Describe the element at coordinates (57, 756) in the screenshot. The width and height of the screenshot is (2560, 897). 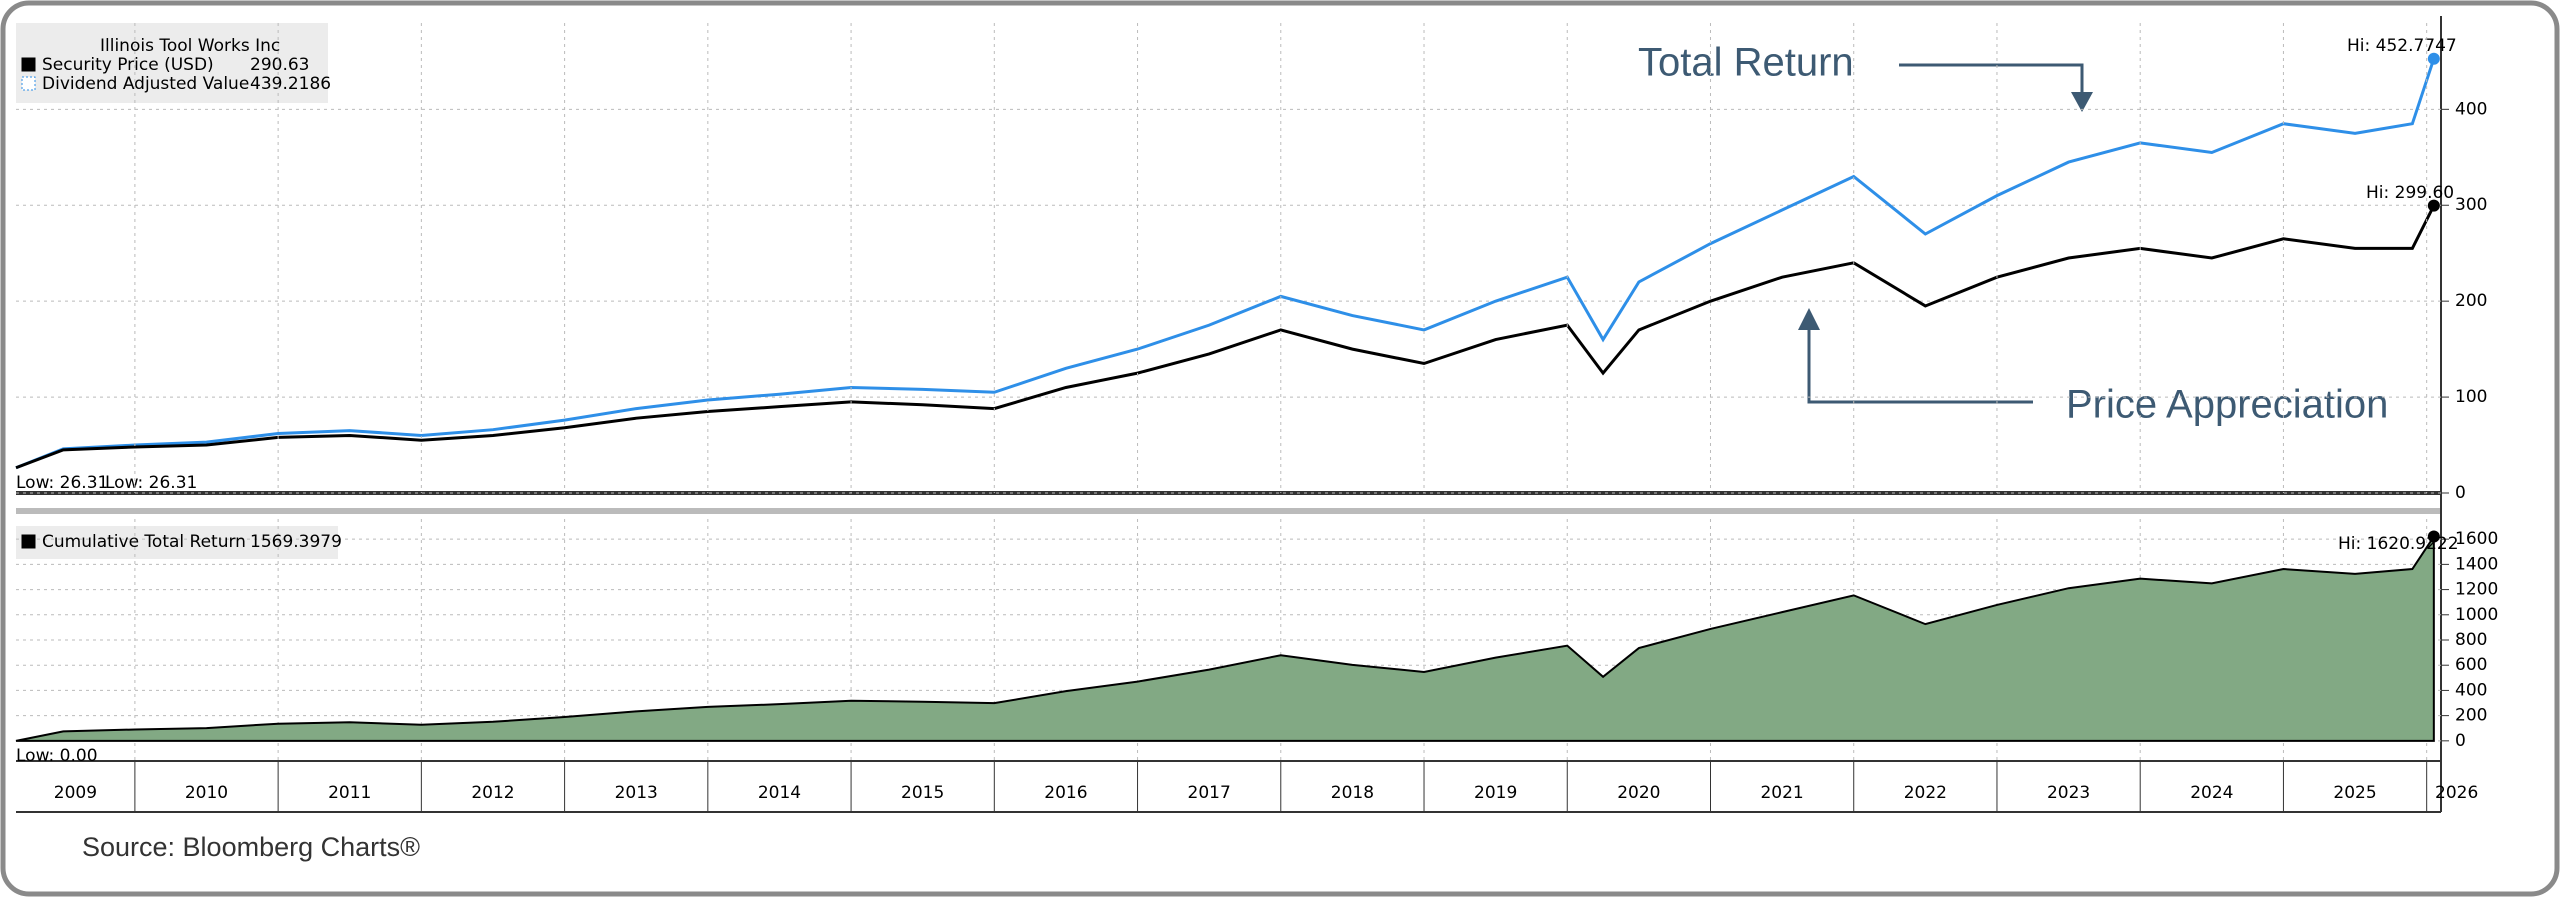
I see `low-label: Low: 0.00` at that location.